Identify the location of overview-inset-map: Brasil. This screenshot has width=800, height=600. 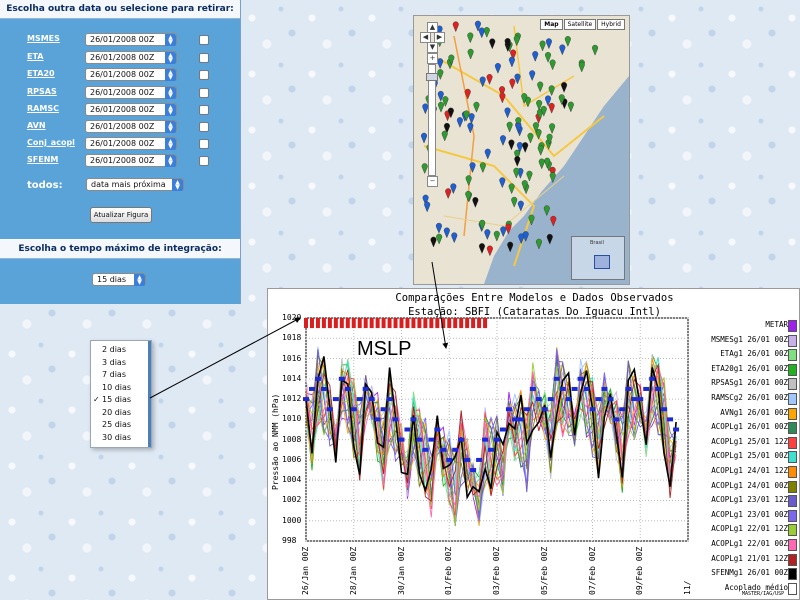
(598, 258).